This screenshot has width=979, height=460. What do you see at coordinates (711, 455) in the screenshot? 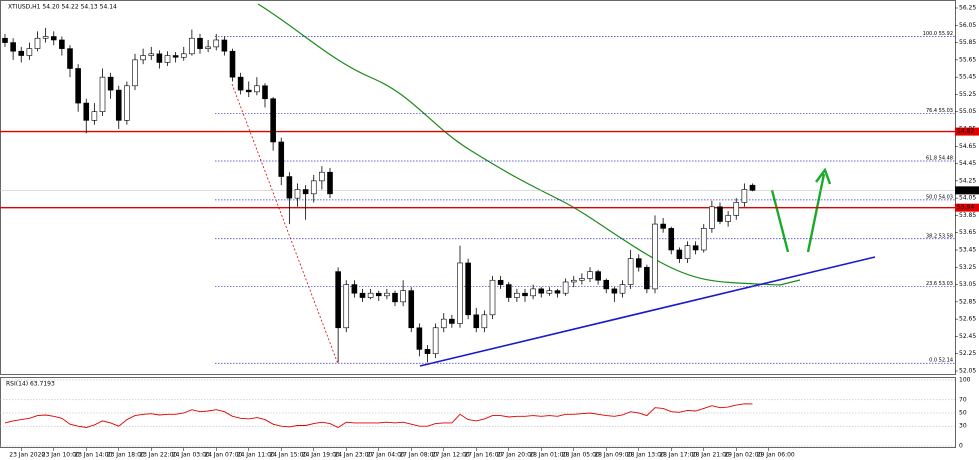
I see `x-tick-label: 28 Jan 21:00` at bounding box center [711, 455].